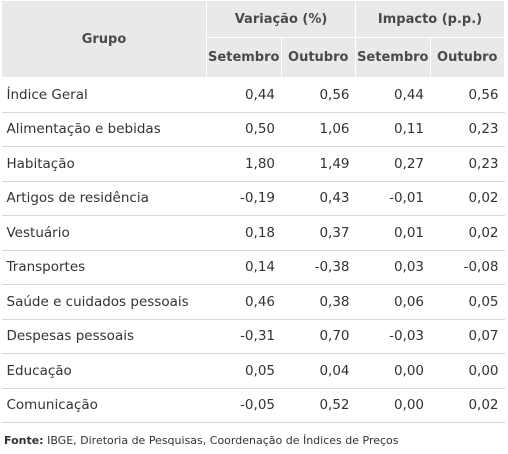  I want to click on group-name-cell: Alimentação e bebidas, so click(104, 129).